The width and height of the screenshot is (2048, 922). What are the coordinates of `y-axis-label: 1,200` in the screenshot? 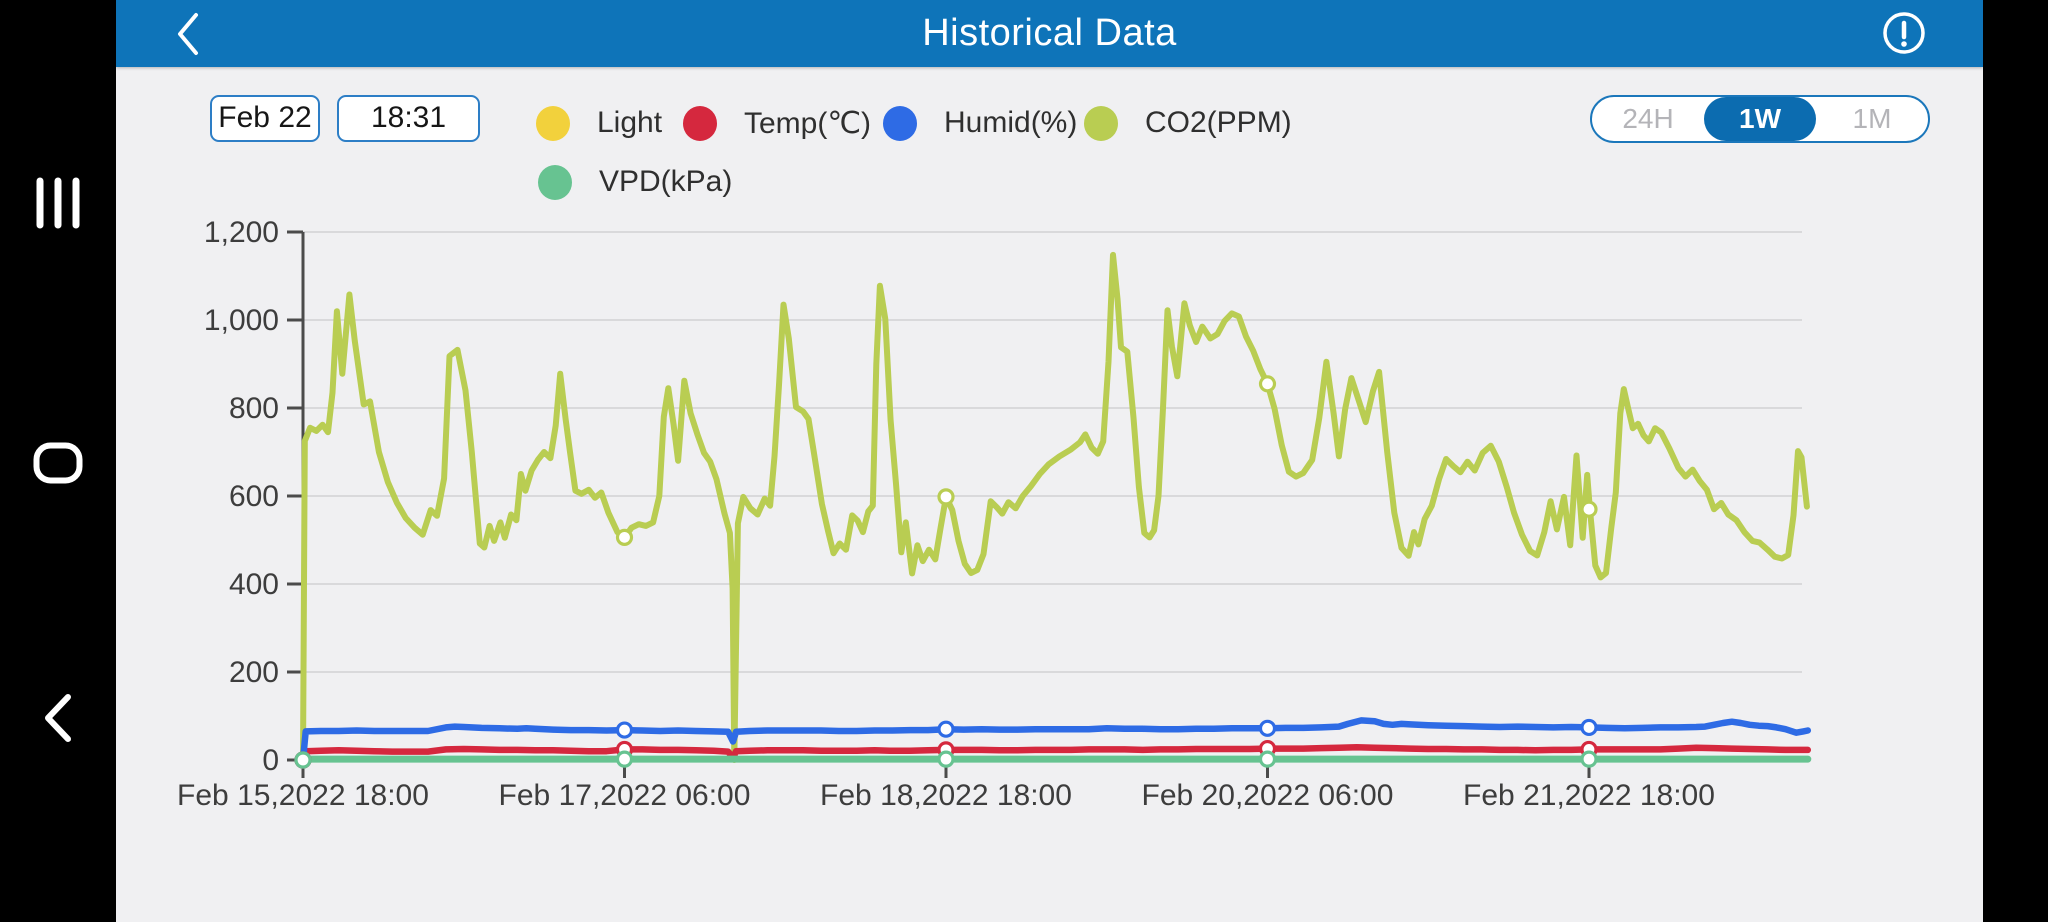 It's located at (241, 232).